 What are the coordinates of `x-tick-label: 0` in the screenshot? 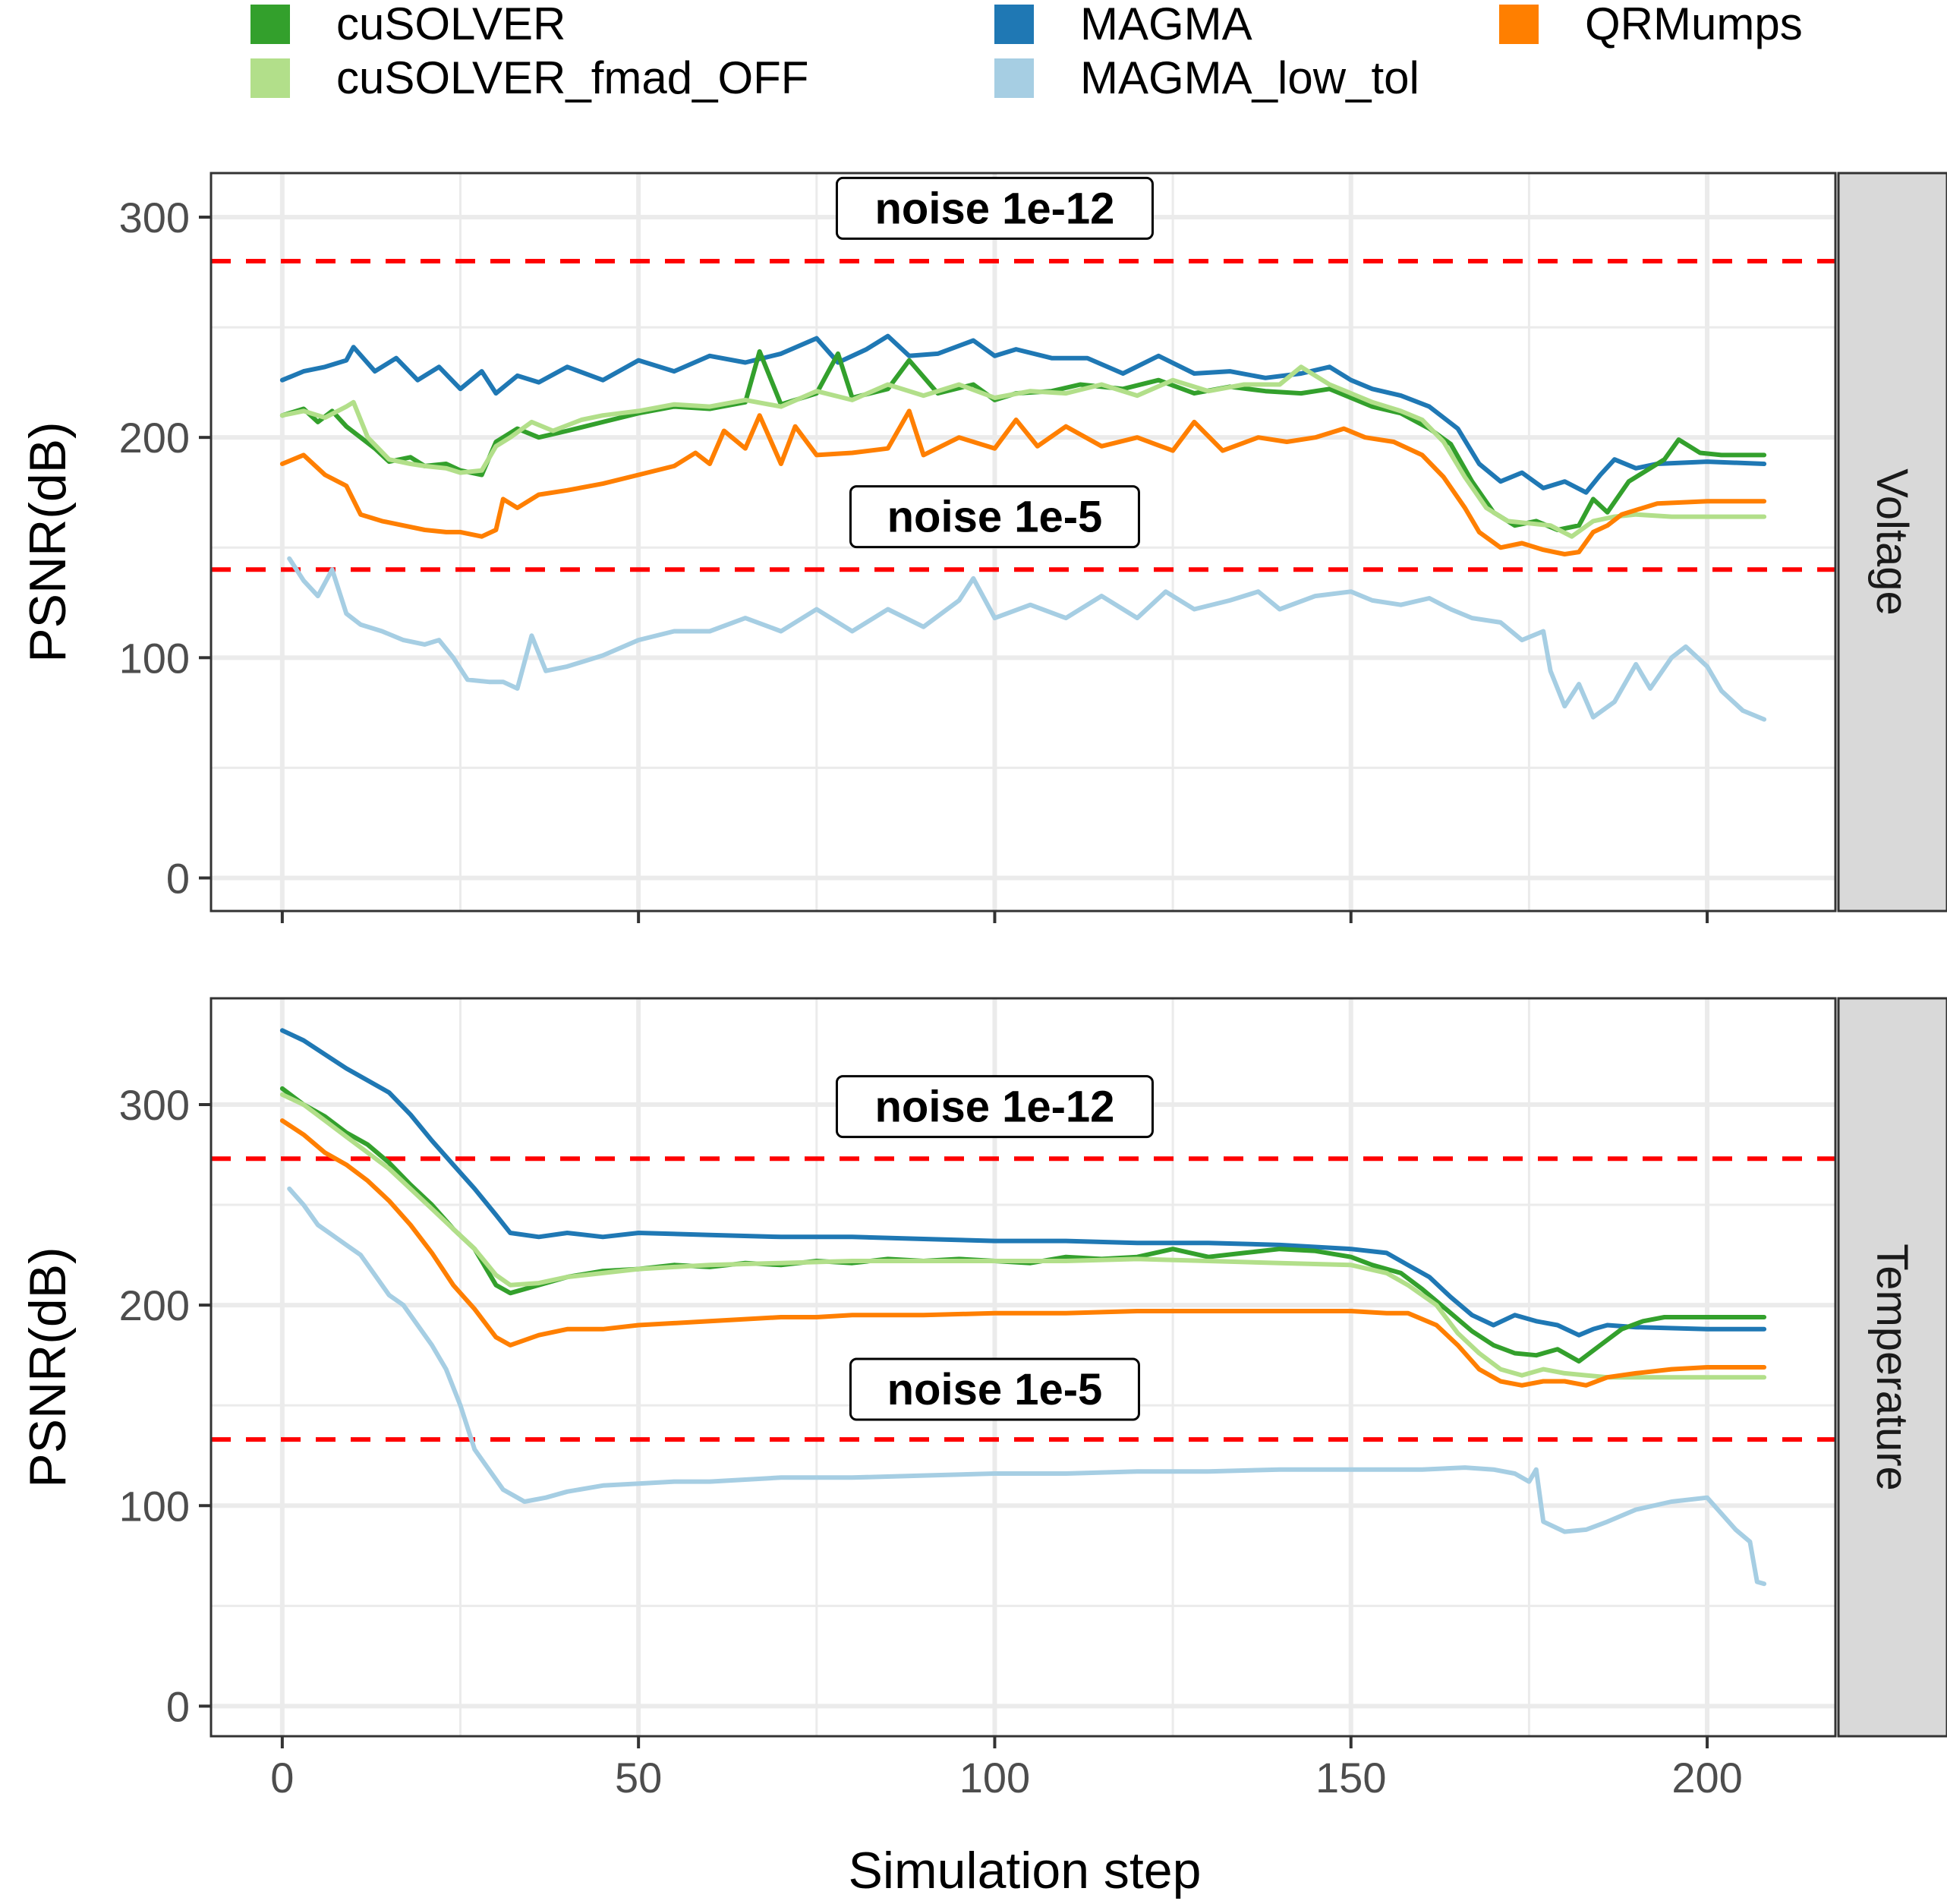 It's located at (282, 1778).